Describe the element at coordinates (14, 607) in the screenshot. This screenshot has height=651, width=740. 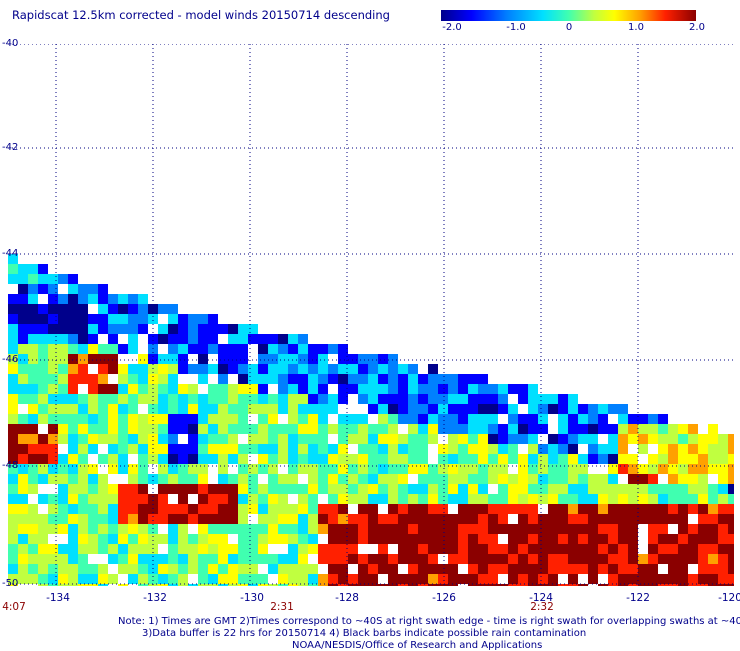
I see `time-label-left: 4:07` at that location.